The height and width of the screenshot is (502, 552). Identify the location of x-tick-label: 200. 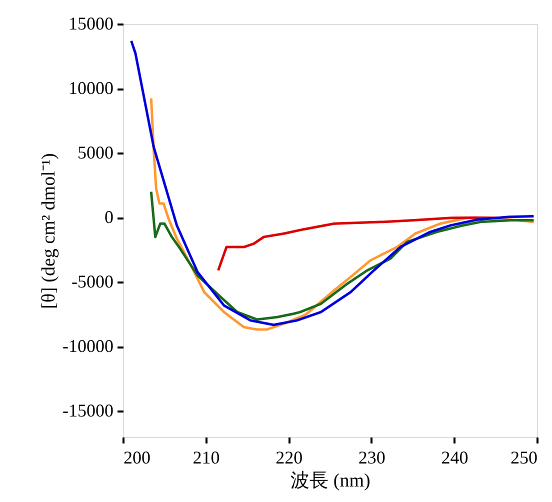
(137, 458).